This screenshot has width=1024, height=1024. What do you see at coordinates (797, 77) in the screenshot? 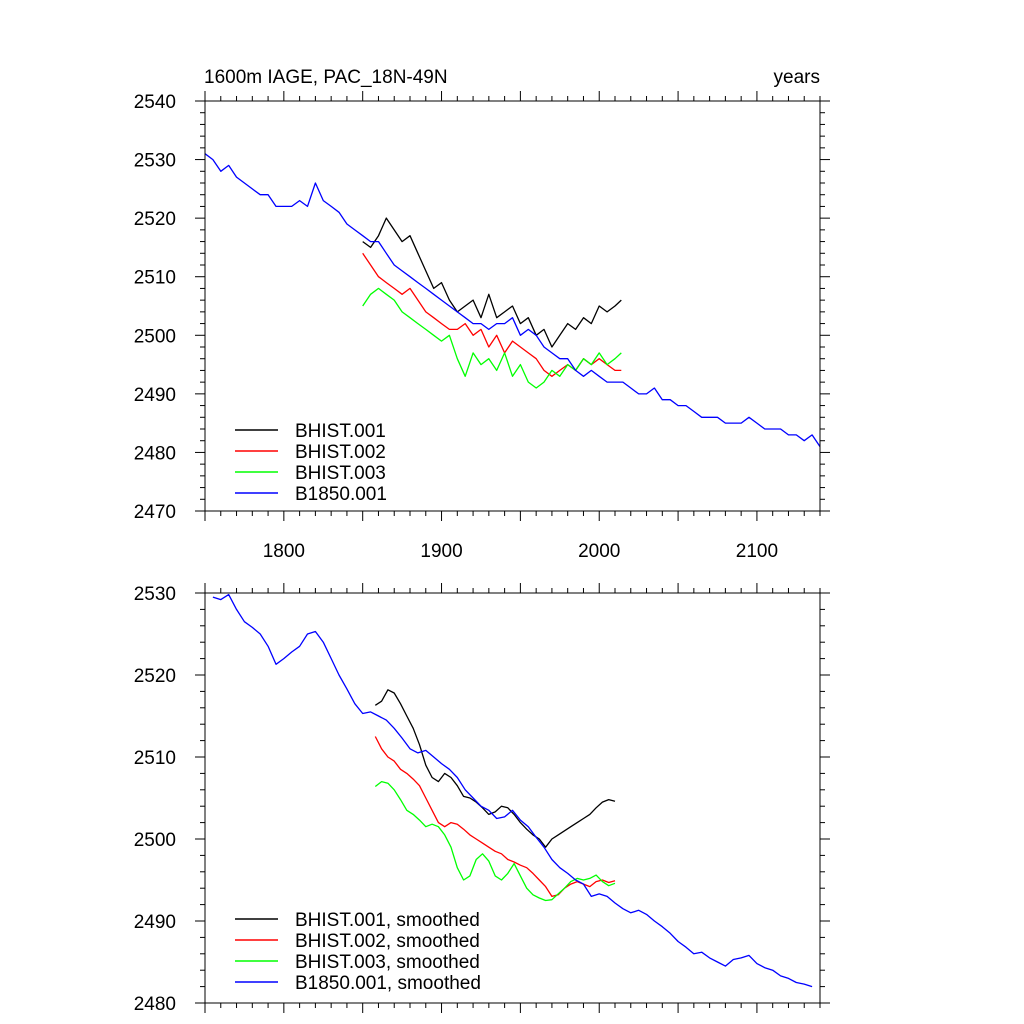
I see `x-axis-units-label: years` at bounding box center [797, 77].